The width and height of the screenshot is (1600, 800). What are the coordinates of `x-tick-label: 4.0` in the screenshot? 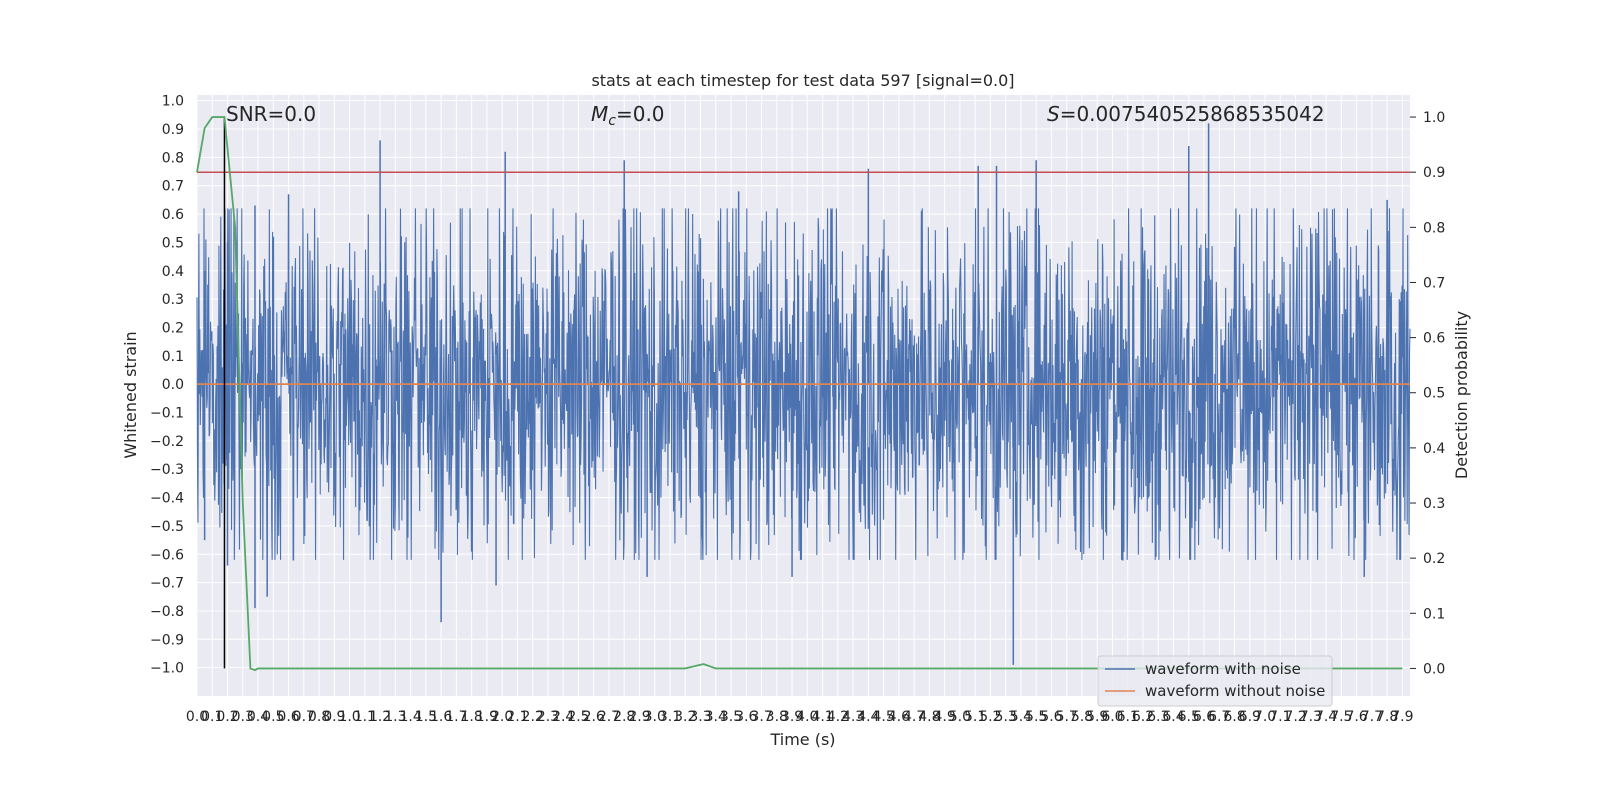 It's located at (807, 717).